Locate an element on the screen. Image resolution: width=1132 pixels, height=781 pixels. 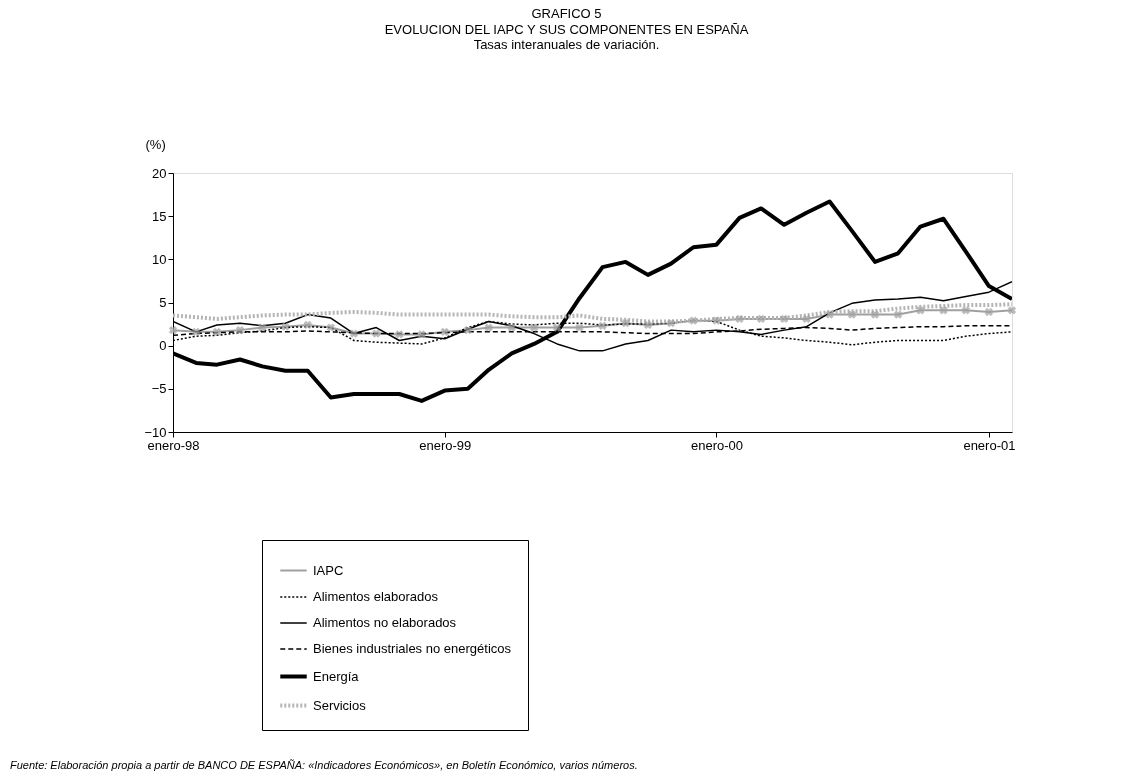
y-tick-label: 20 is located at coordinates (159, 173).